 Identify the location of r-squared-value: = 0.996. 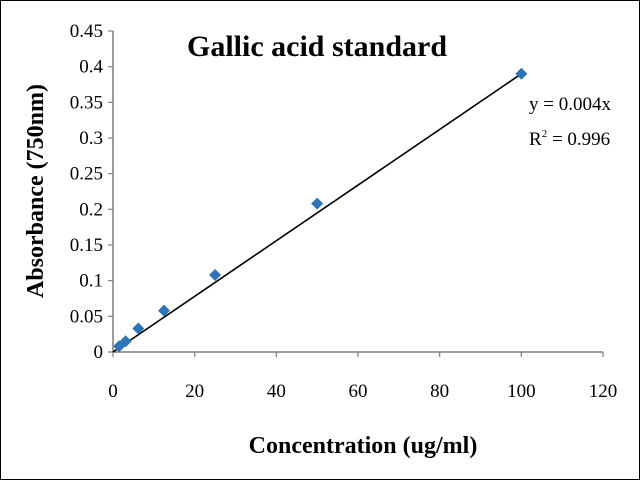
(578, 139).